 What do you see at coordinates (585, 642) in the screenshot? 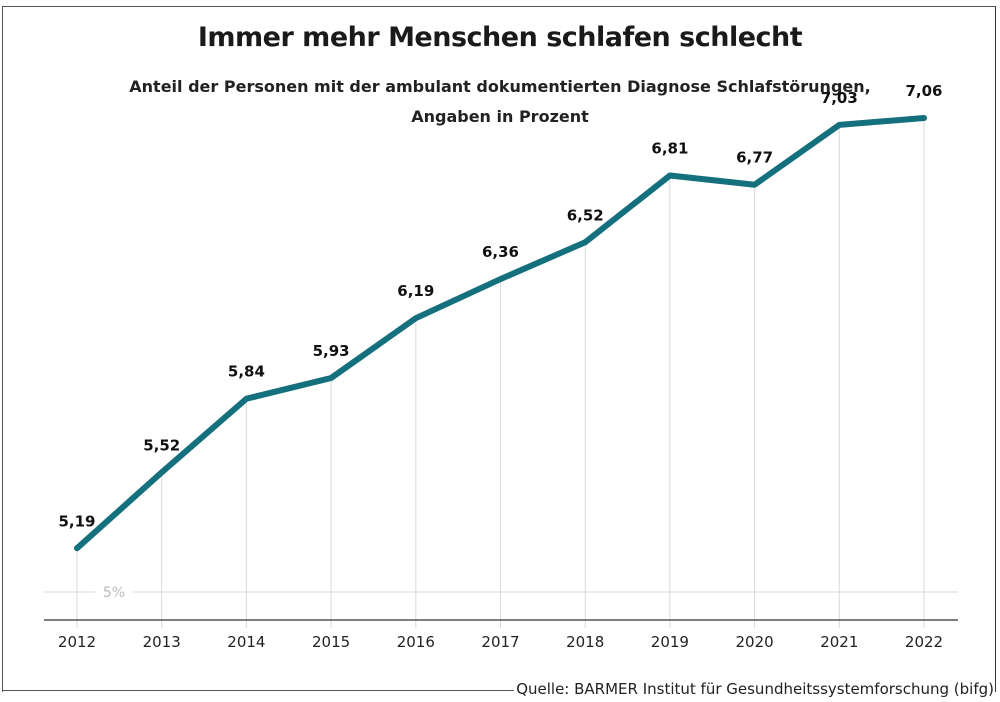
I see `x-tick-label: 2018` at bounding box center [585, 642].